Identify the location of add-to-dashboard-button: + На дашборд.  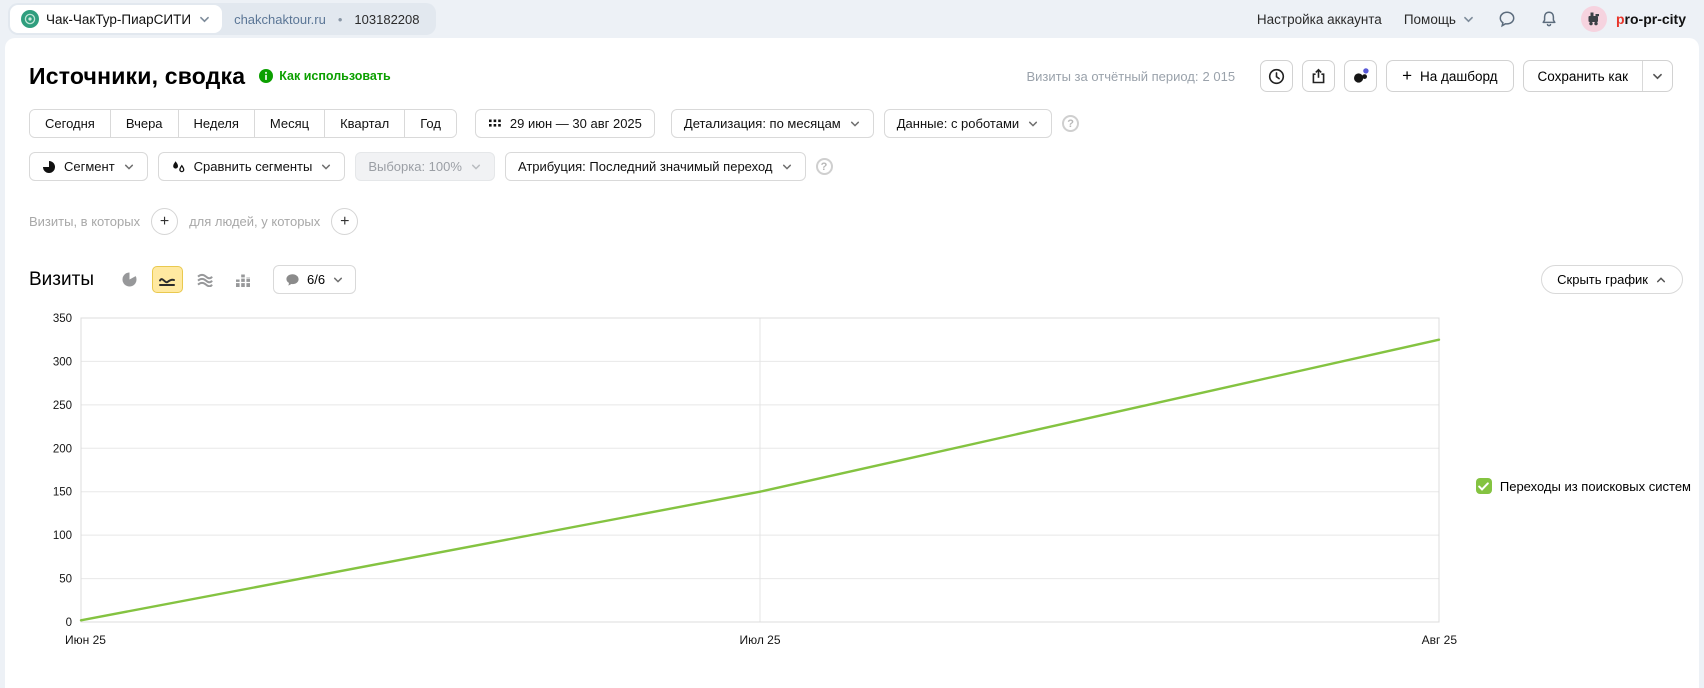
(1450, 76).